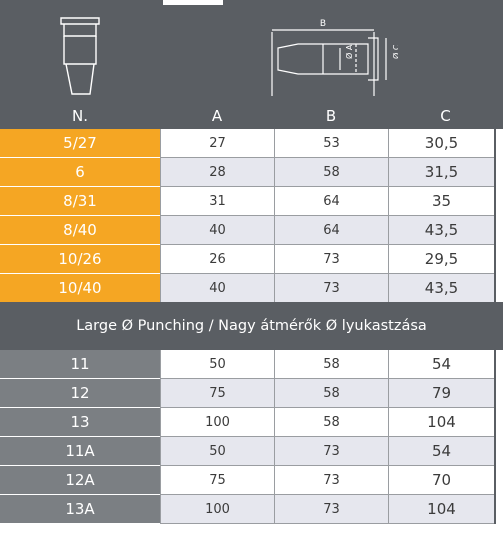 The height and width of the screenshot is (538, 503). I want to click on socket-vertical-icon, so click(80, 56).